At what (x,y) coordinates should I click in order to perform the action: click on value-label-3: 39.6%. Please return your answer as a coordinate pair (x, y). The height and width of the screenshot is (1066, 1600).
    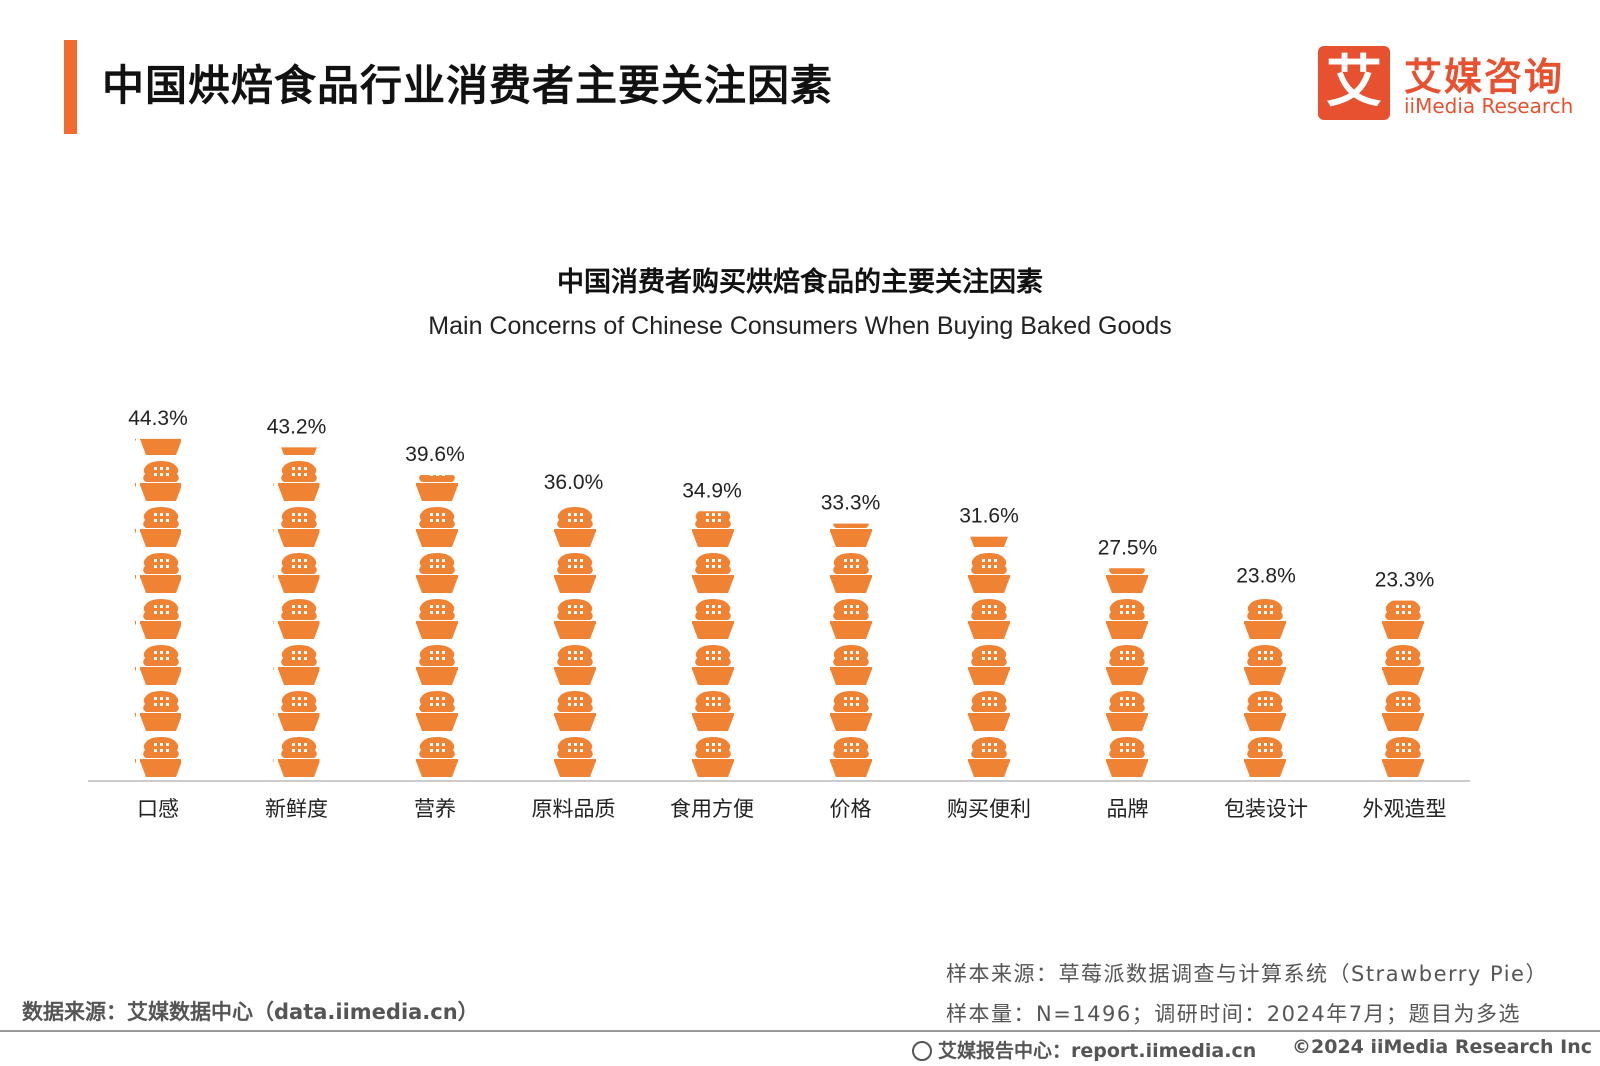
    Looking at the image, I should click on (435, 454).